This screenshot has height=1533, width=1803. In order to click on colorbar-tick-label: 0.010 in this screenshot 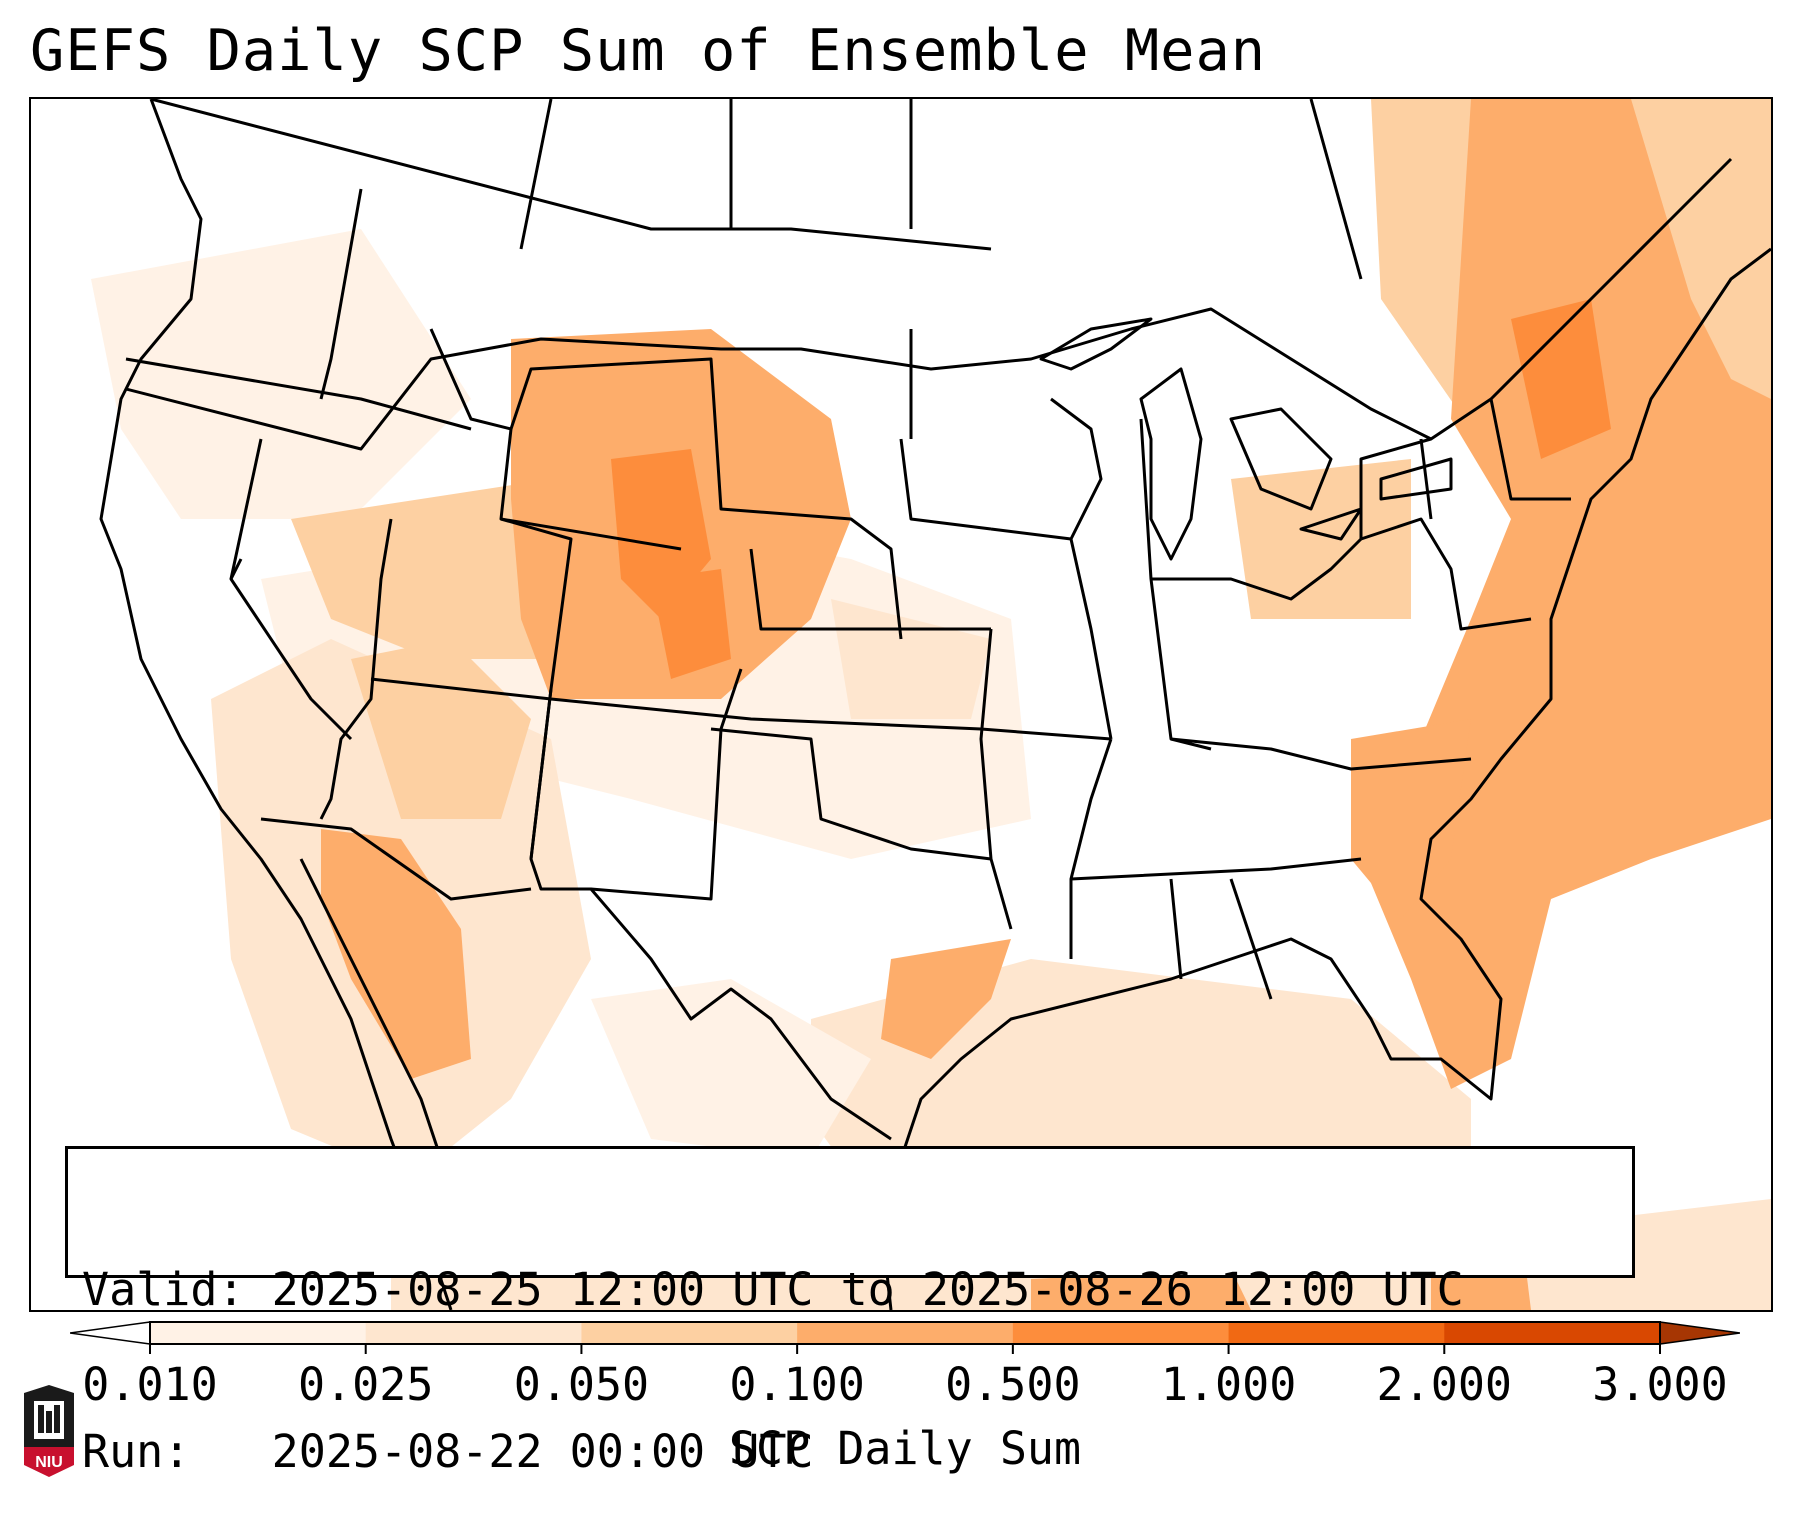, I will do `click(150, 1384)`.